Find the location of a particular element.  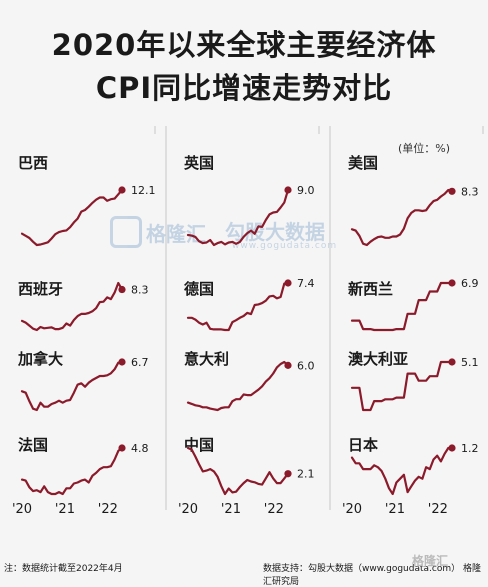

last-value-label: 6.9 is located at coordinates (470, 283).